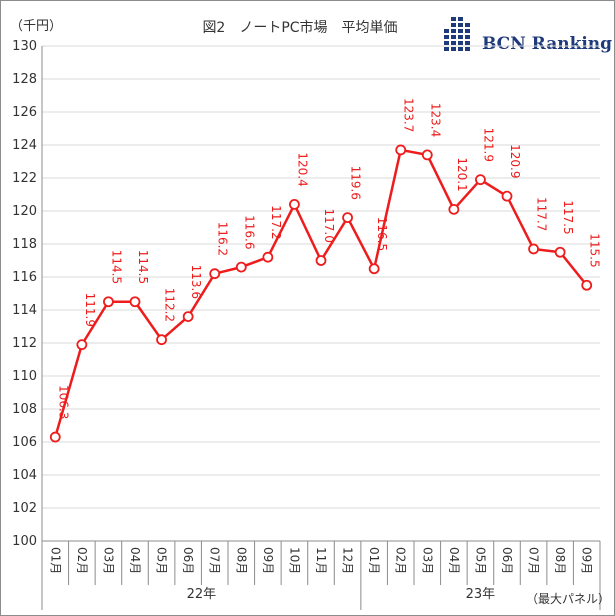 This screenshot has width=615, height=616. What do you see at coordinates (36, 26) in the screenshot?
I see `y-unit-label: （千円）` at bounding box center [36, 26].